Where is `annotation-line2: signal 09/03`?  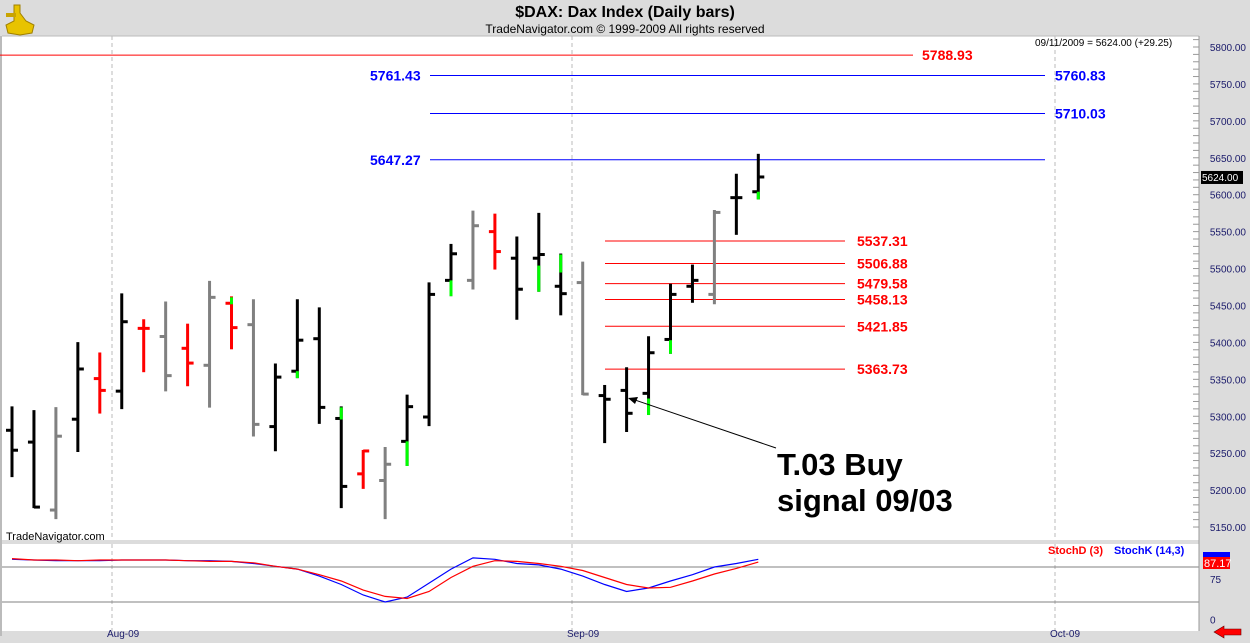
annotation-line2: signal 09/03 is located at coordinates (865, 500).